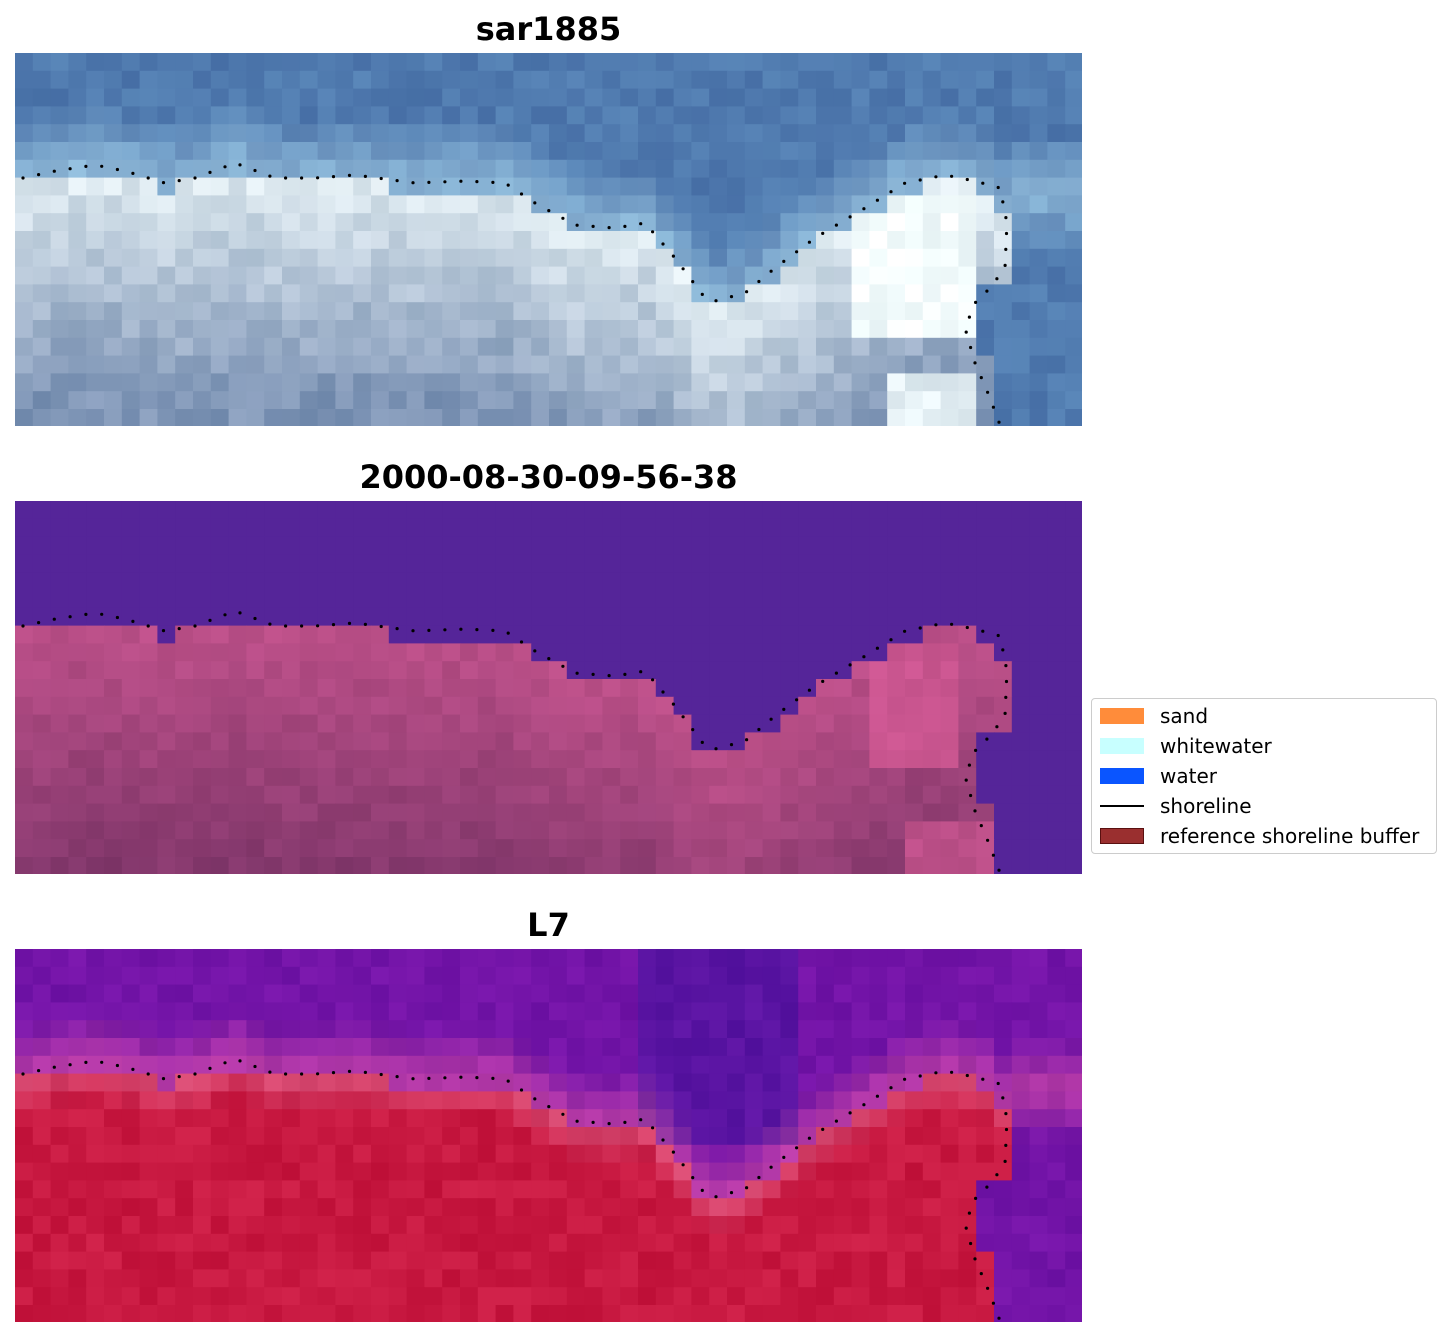 This screenshot has width=1452, height=1337. I want to click on legend-label-sand: sand, so click(1184, 716).